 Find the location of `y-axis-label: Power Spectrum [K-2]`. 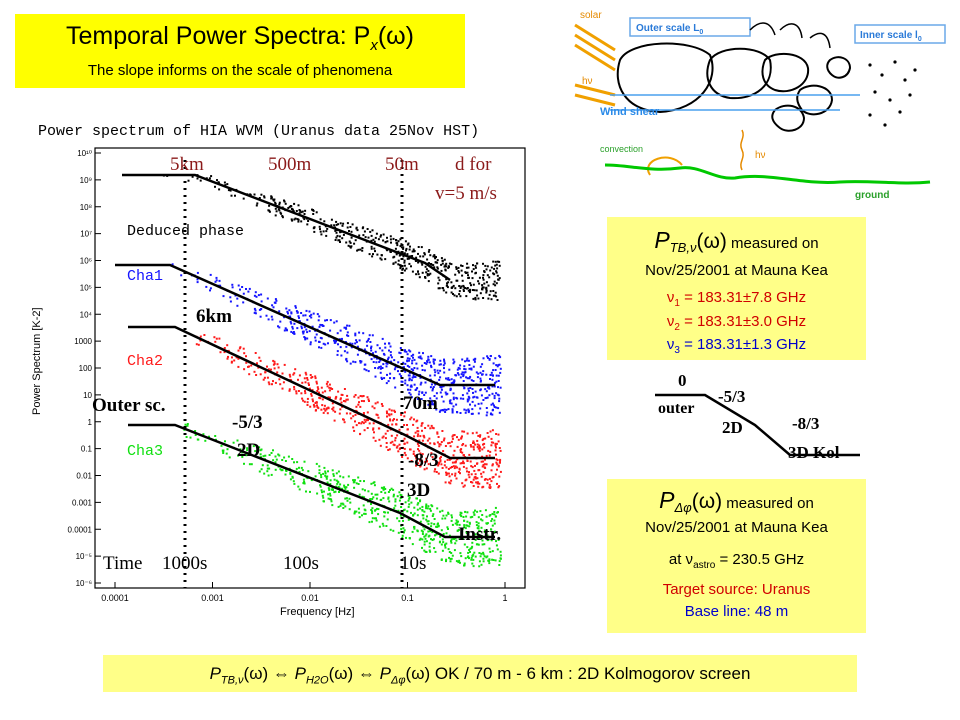

y-axis-label: Power Spectrum [K-2] is located at coordinates (37, 361).